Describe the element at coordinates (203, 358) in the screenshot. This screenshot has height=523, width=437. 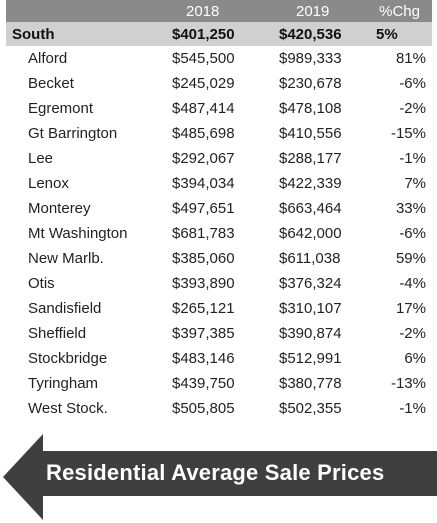
I see `price-2018: $483,146` at that location.